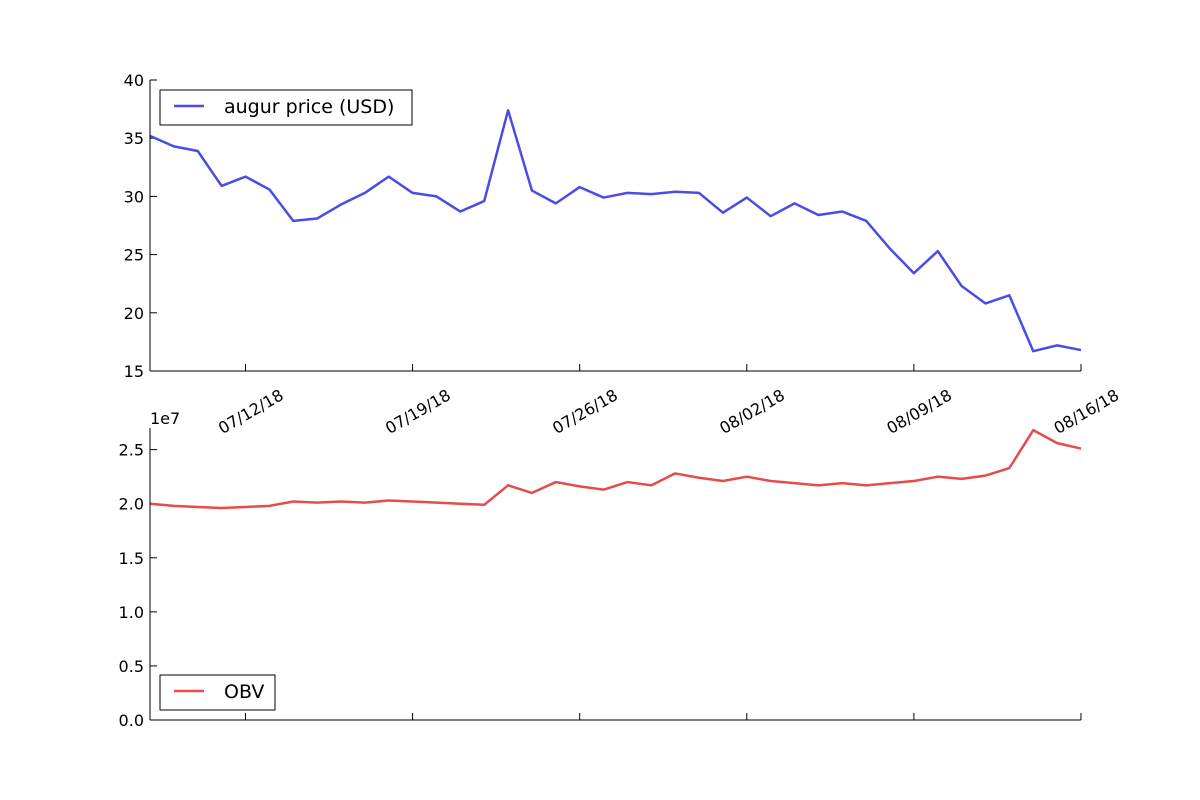 This screenshot has width=1200, height=800. Describe the element at coordinates (244, 692) in the screenshot. I see `obv-legend-label: OBV` at that location.